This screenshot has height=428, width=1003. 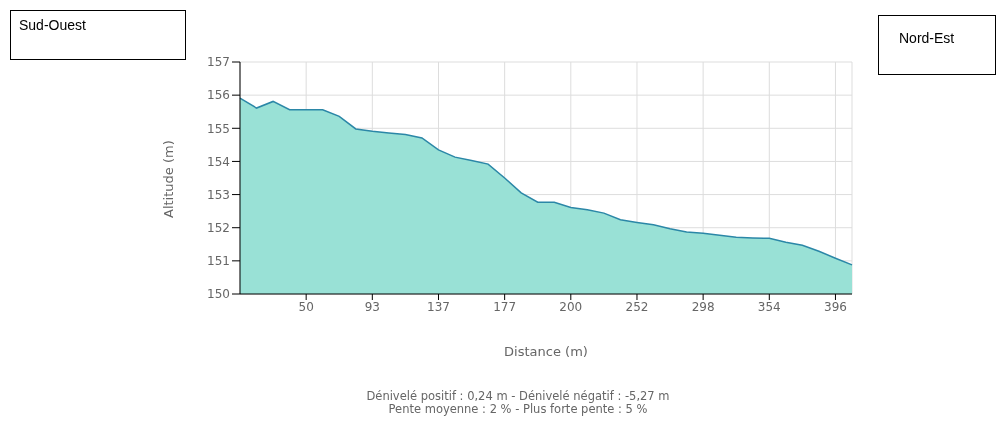 I want to click on y-tick-label: 154, so click(x=218, y=161).